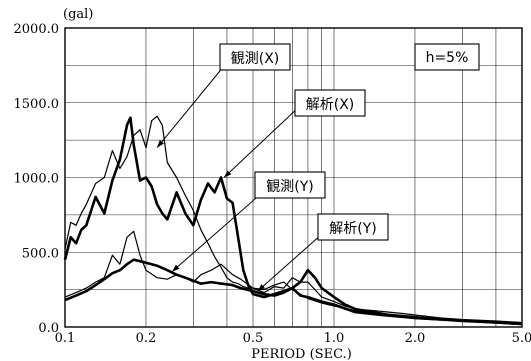 This screenshot has width=531, height=361. I want to click on x-tick-label: 0.5, so click(253, 338).